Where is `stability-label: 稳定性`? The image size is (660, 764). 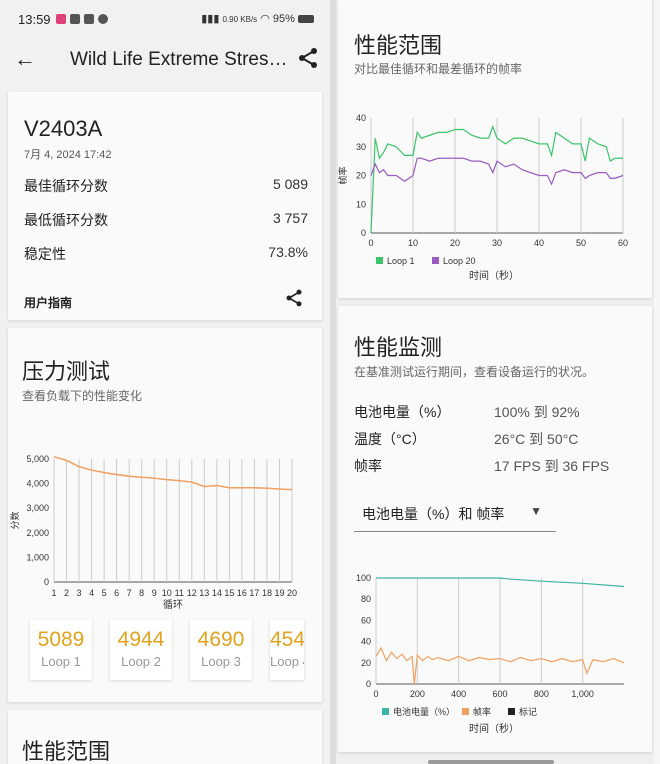 stability-label: 稳定性 is located at coordinates (45, 254).